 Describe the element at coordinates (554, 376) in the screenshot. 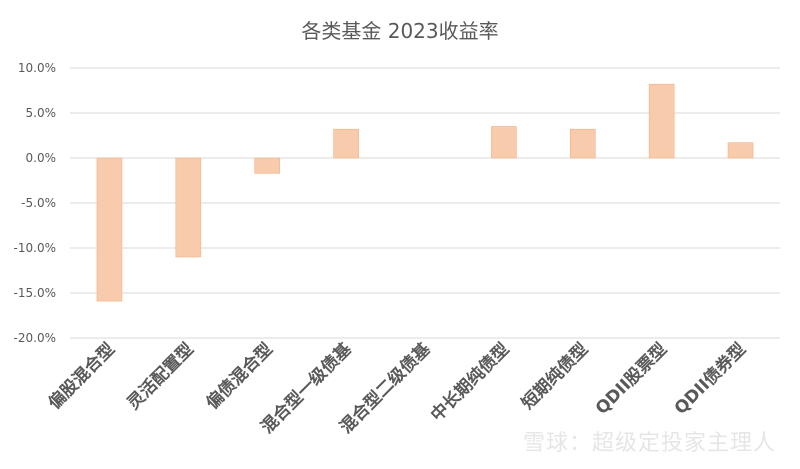

I see `x-tick-label: 短期纯债型` at that location.